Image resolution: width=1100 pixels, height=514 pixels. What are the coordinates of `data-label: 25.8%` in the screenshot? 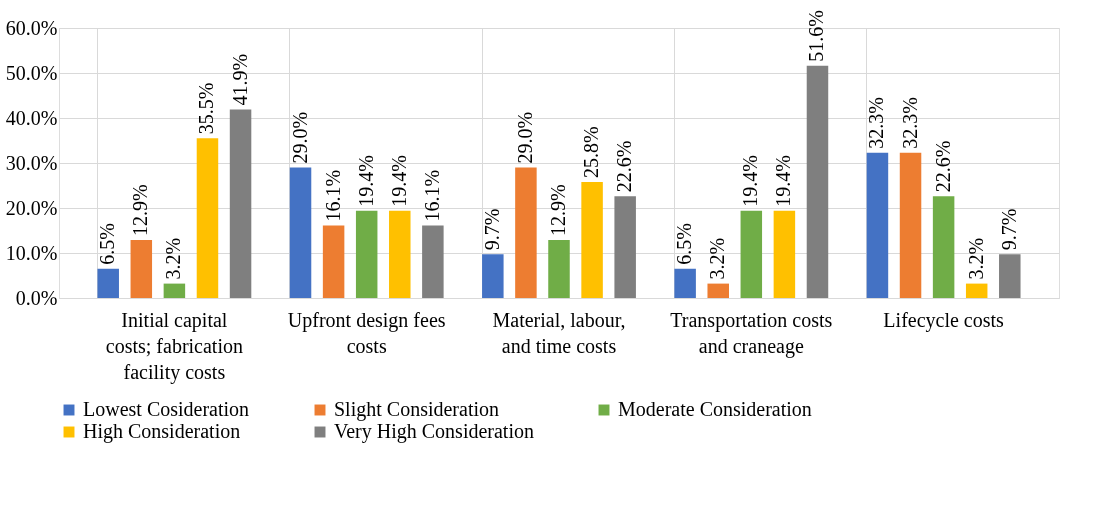 It's located at (591, 152).